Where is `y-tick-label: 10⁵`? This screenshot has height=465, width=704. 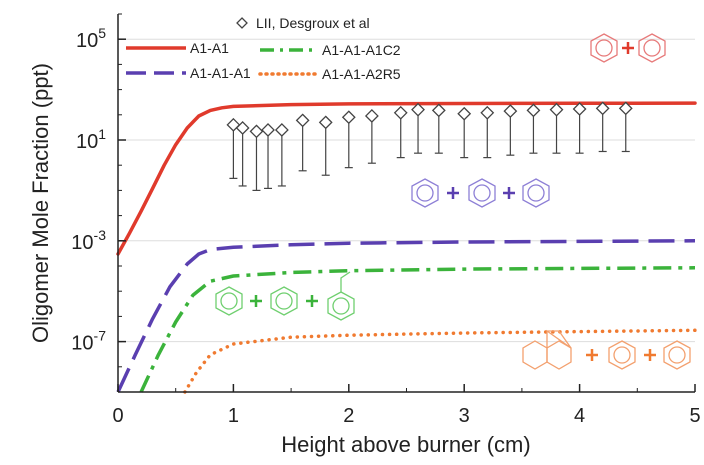 y-tick-label: 10⁵ is located at coordinates (91, 38).